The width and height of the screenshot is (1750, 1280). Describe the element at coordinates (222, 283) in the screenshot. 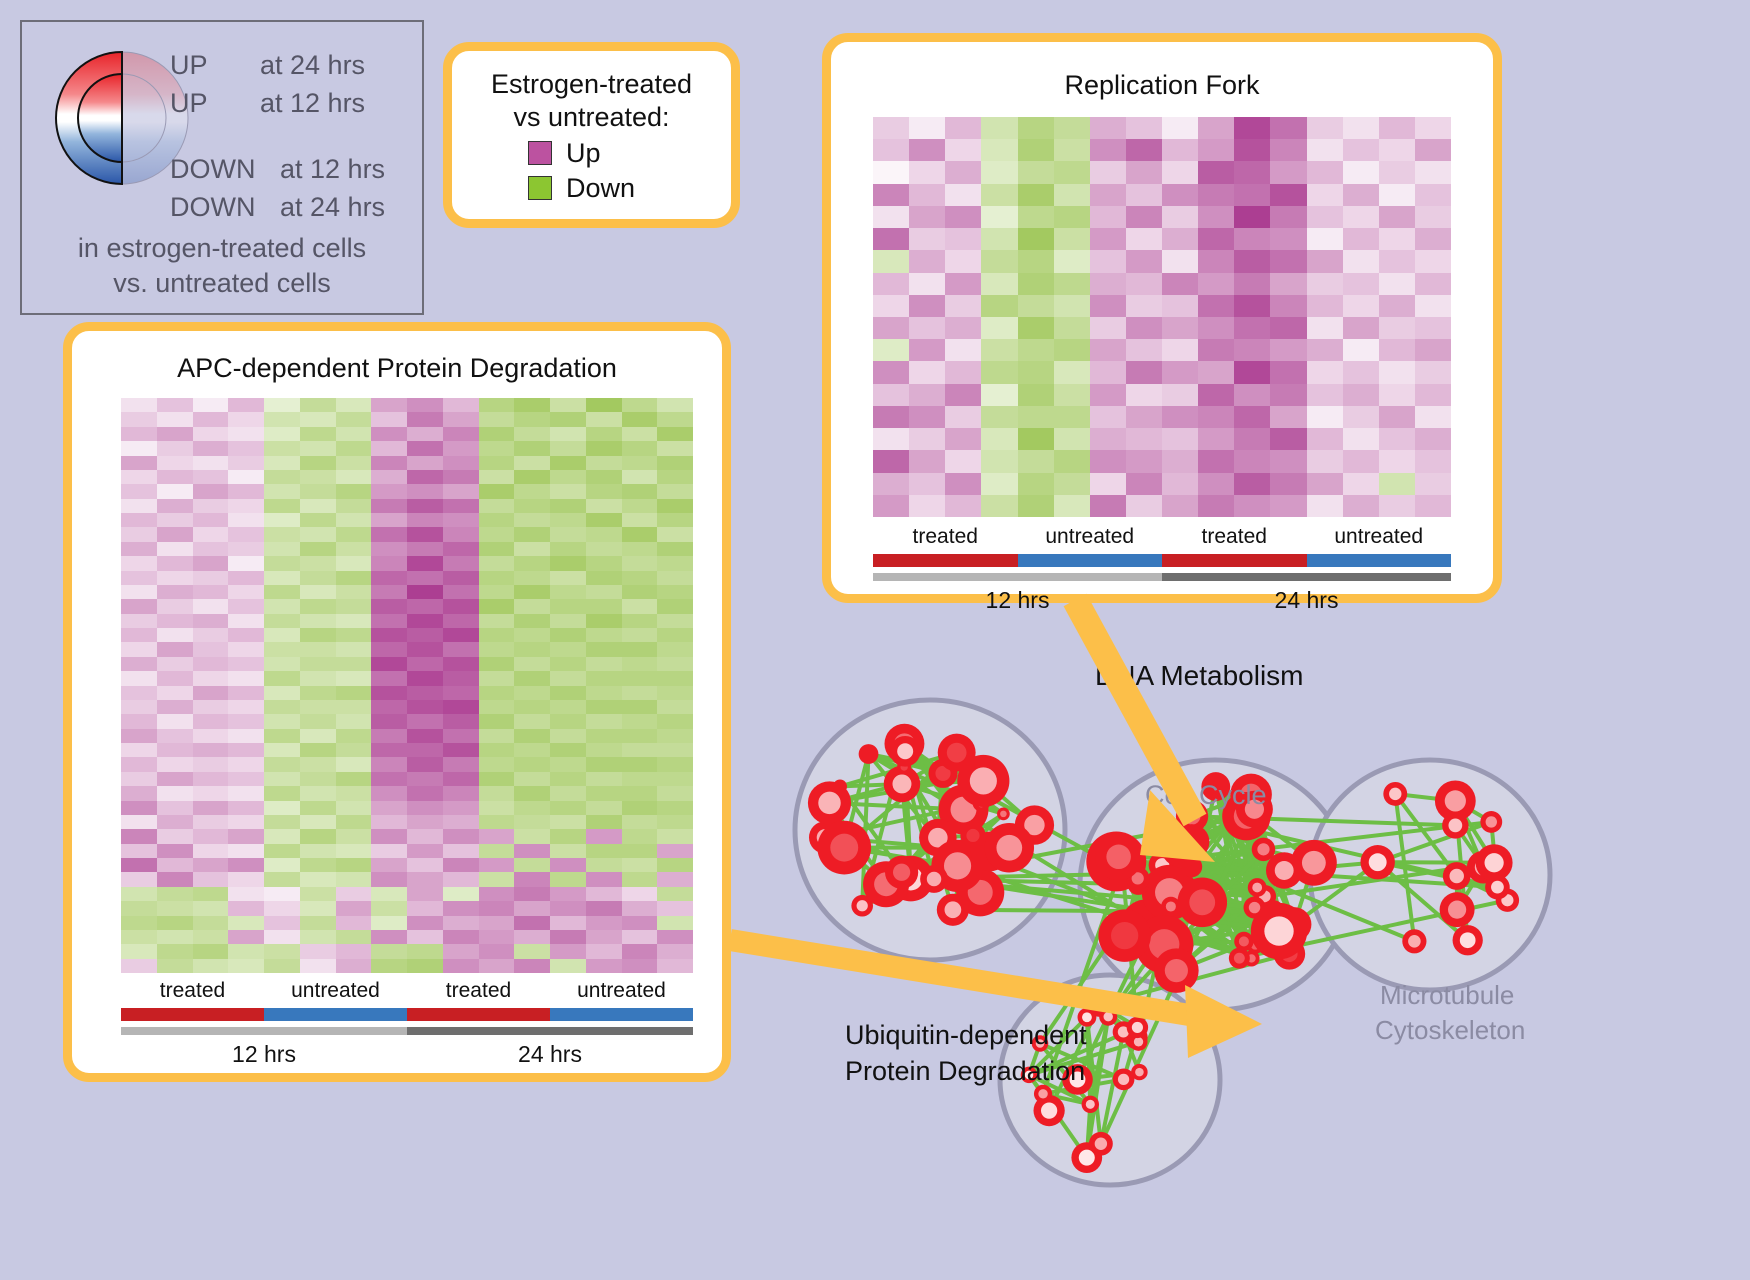

I see `wheel-caption-line2: vs. untreated cells` at that location.